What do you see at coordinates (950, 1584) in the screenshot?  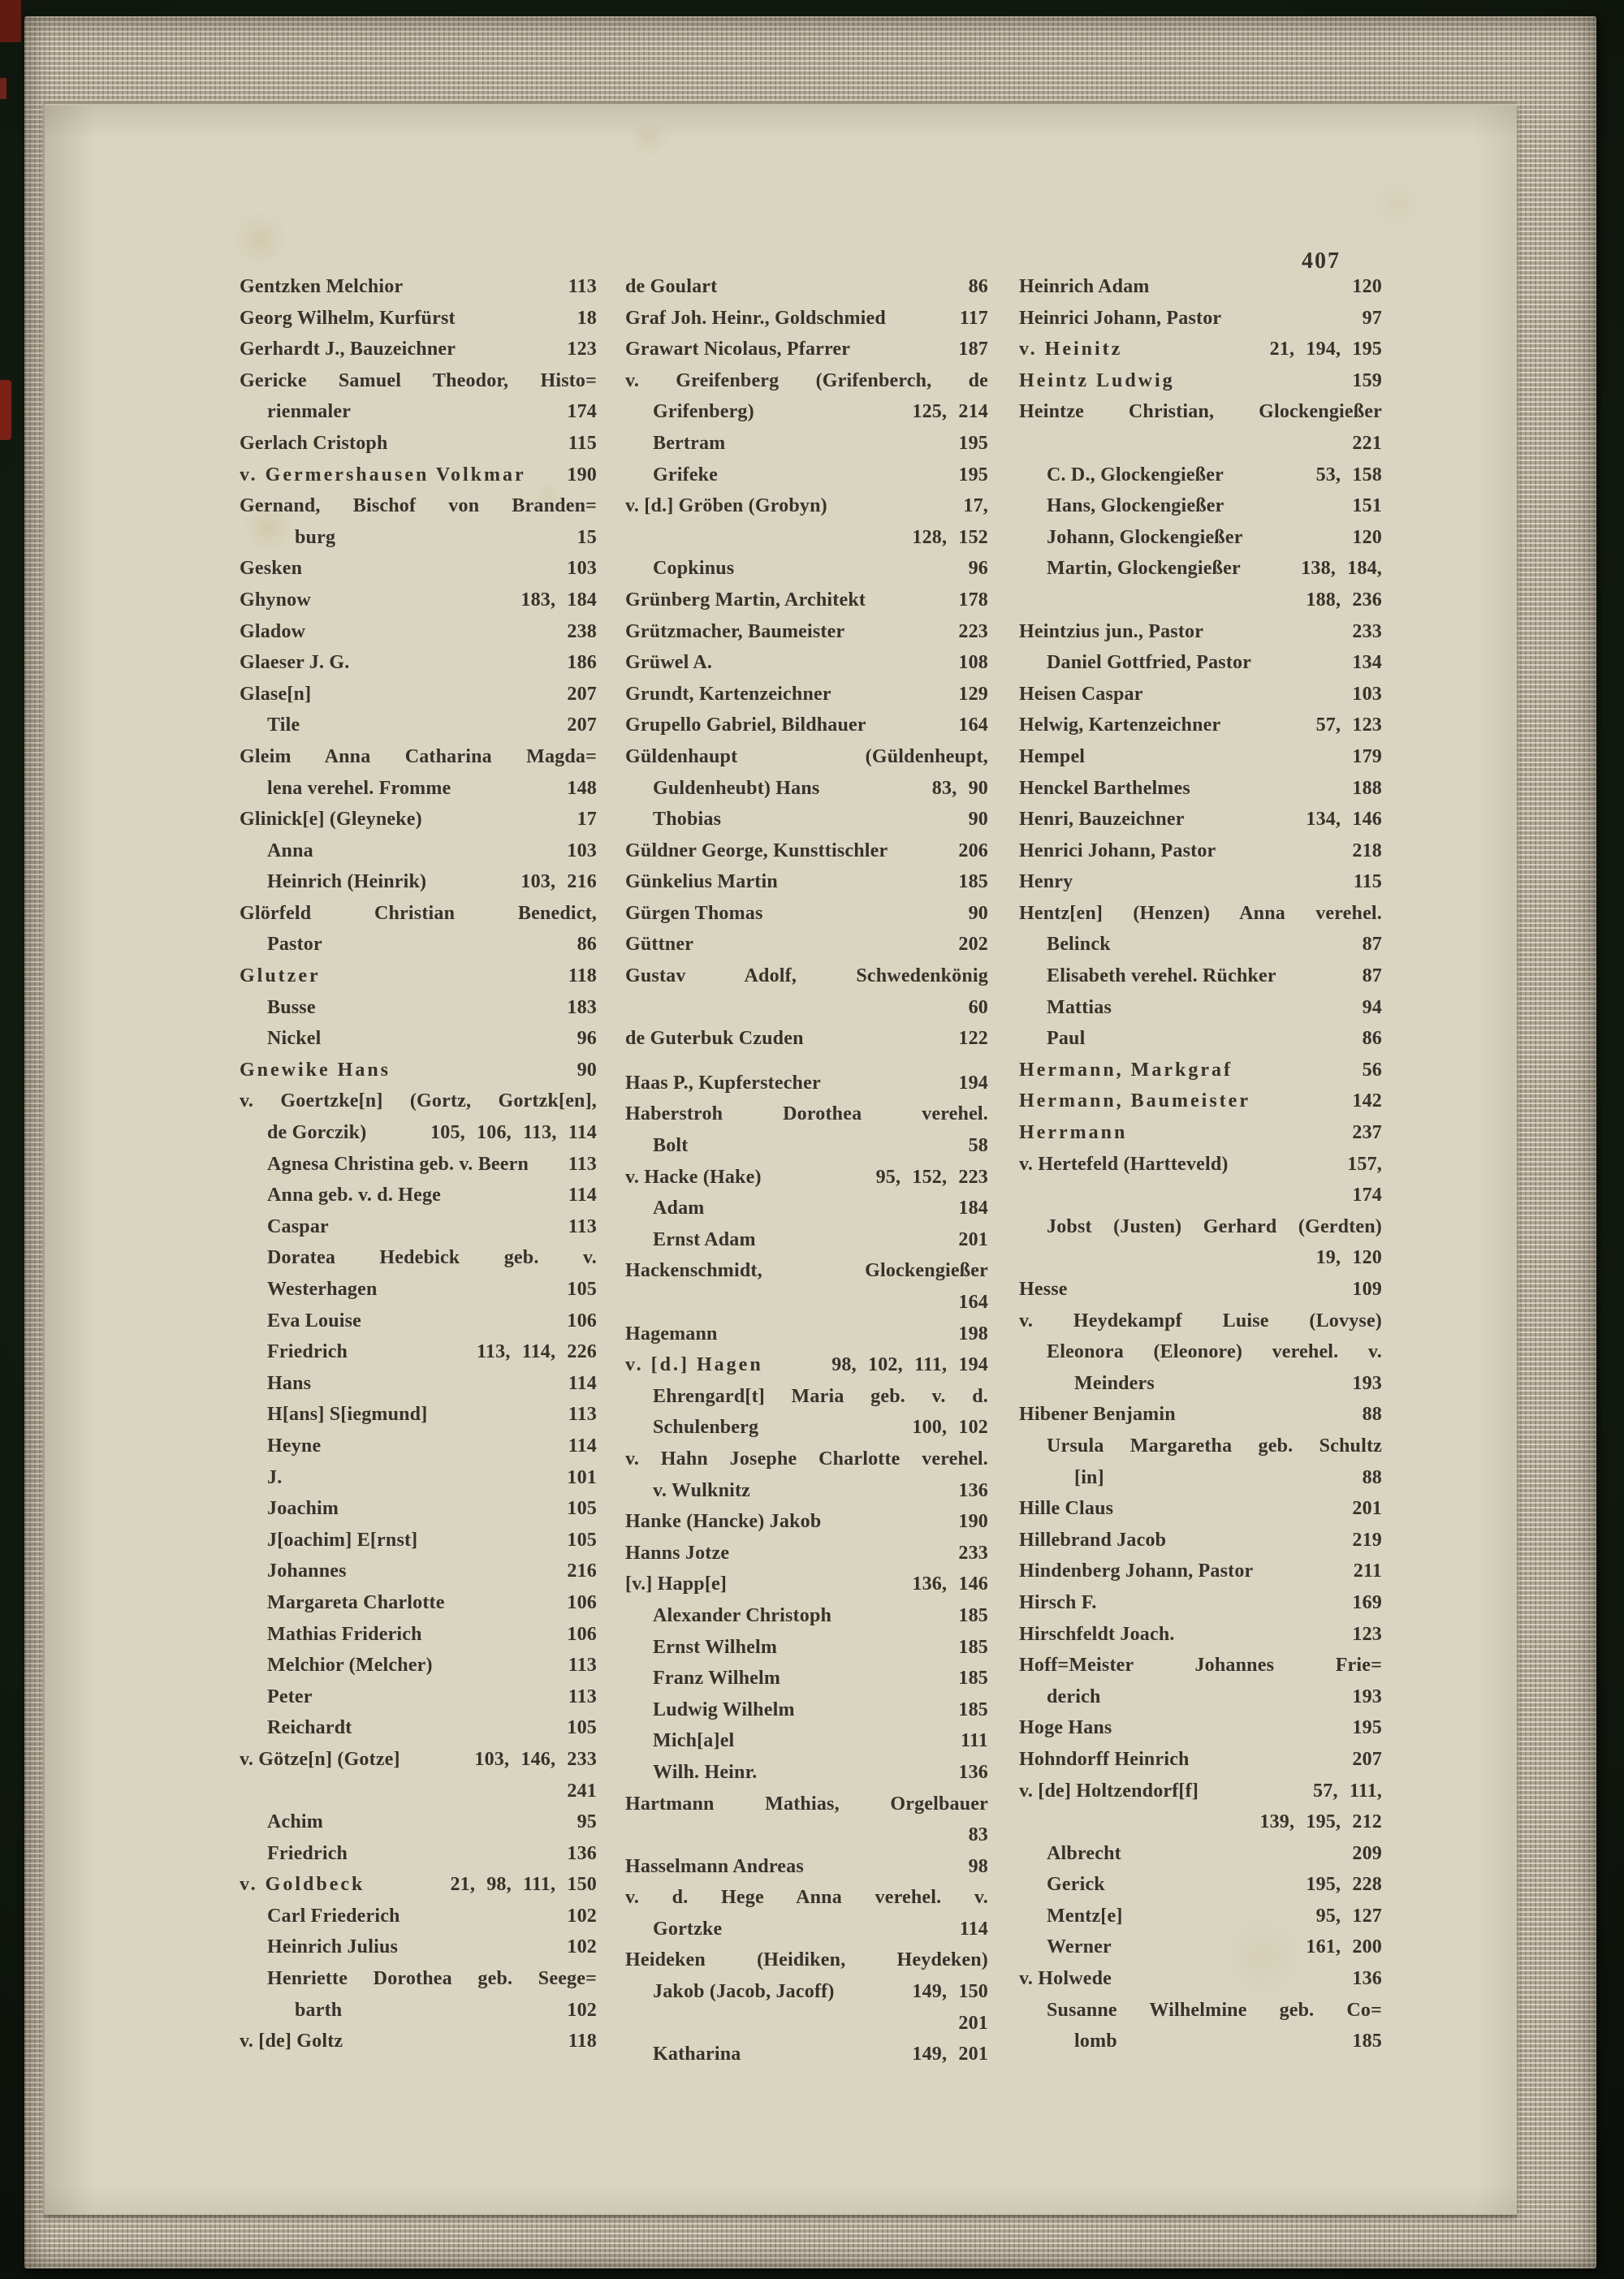 I see `entry-pages: 136, 146` at bounding box center [950, 1584].